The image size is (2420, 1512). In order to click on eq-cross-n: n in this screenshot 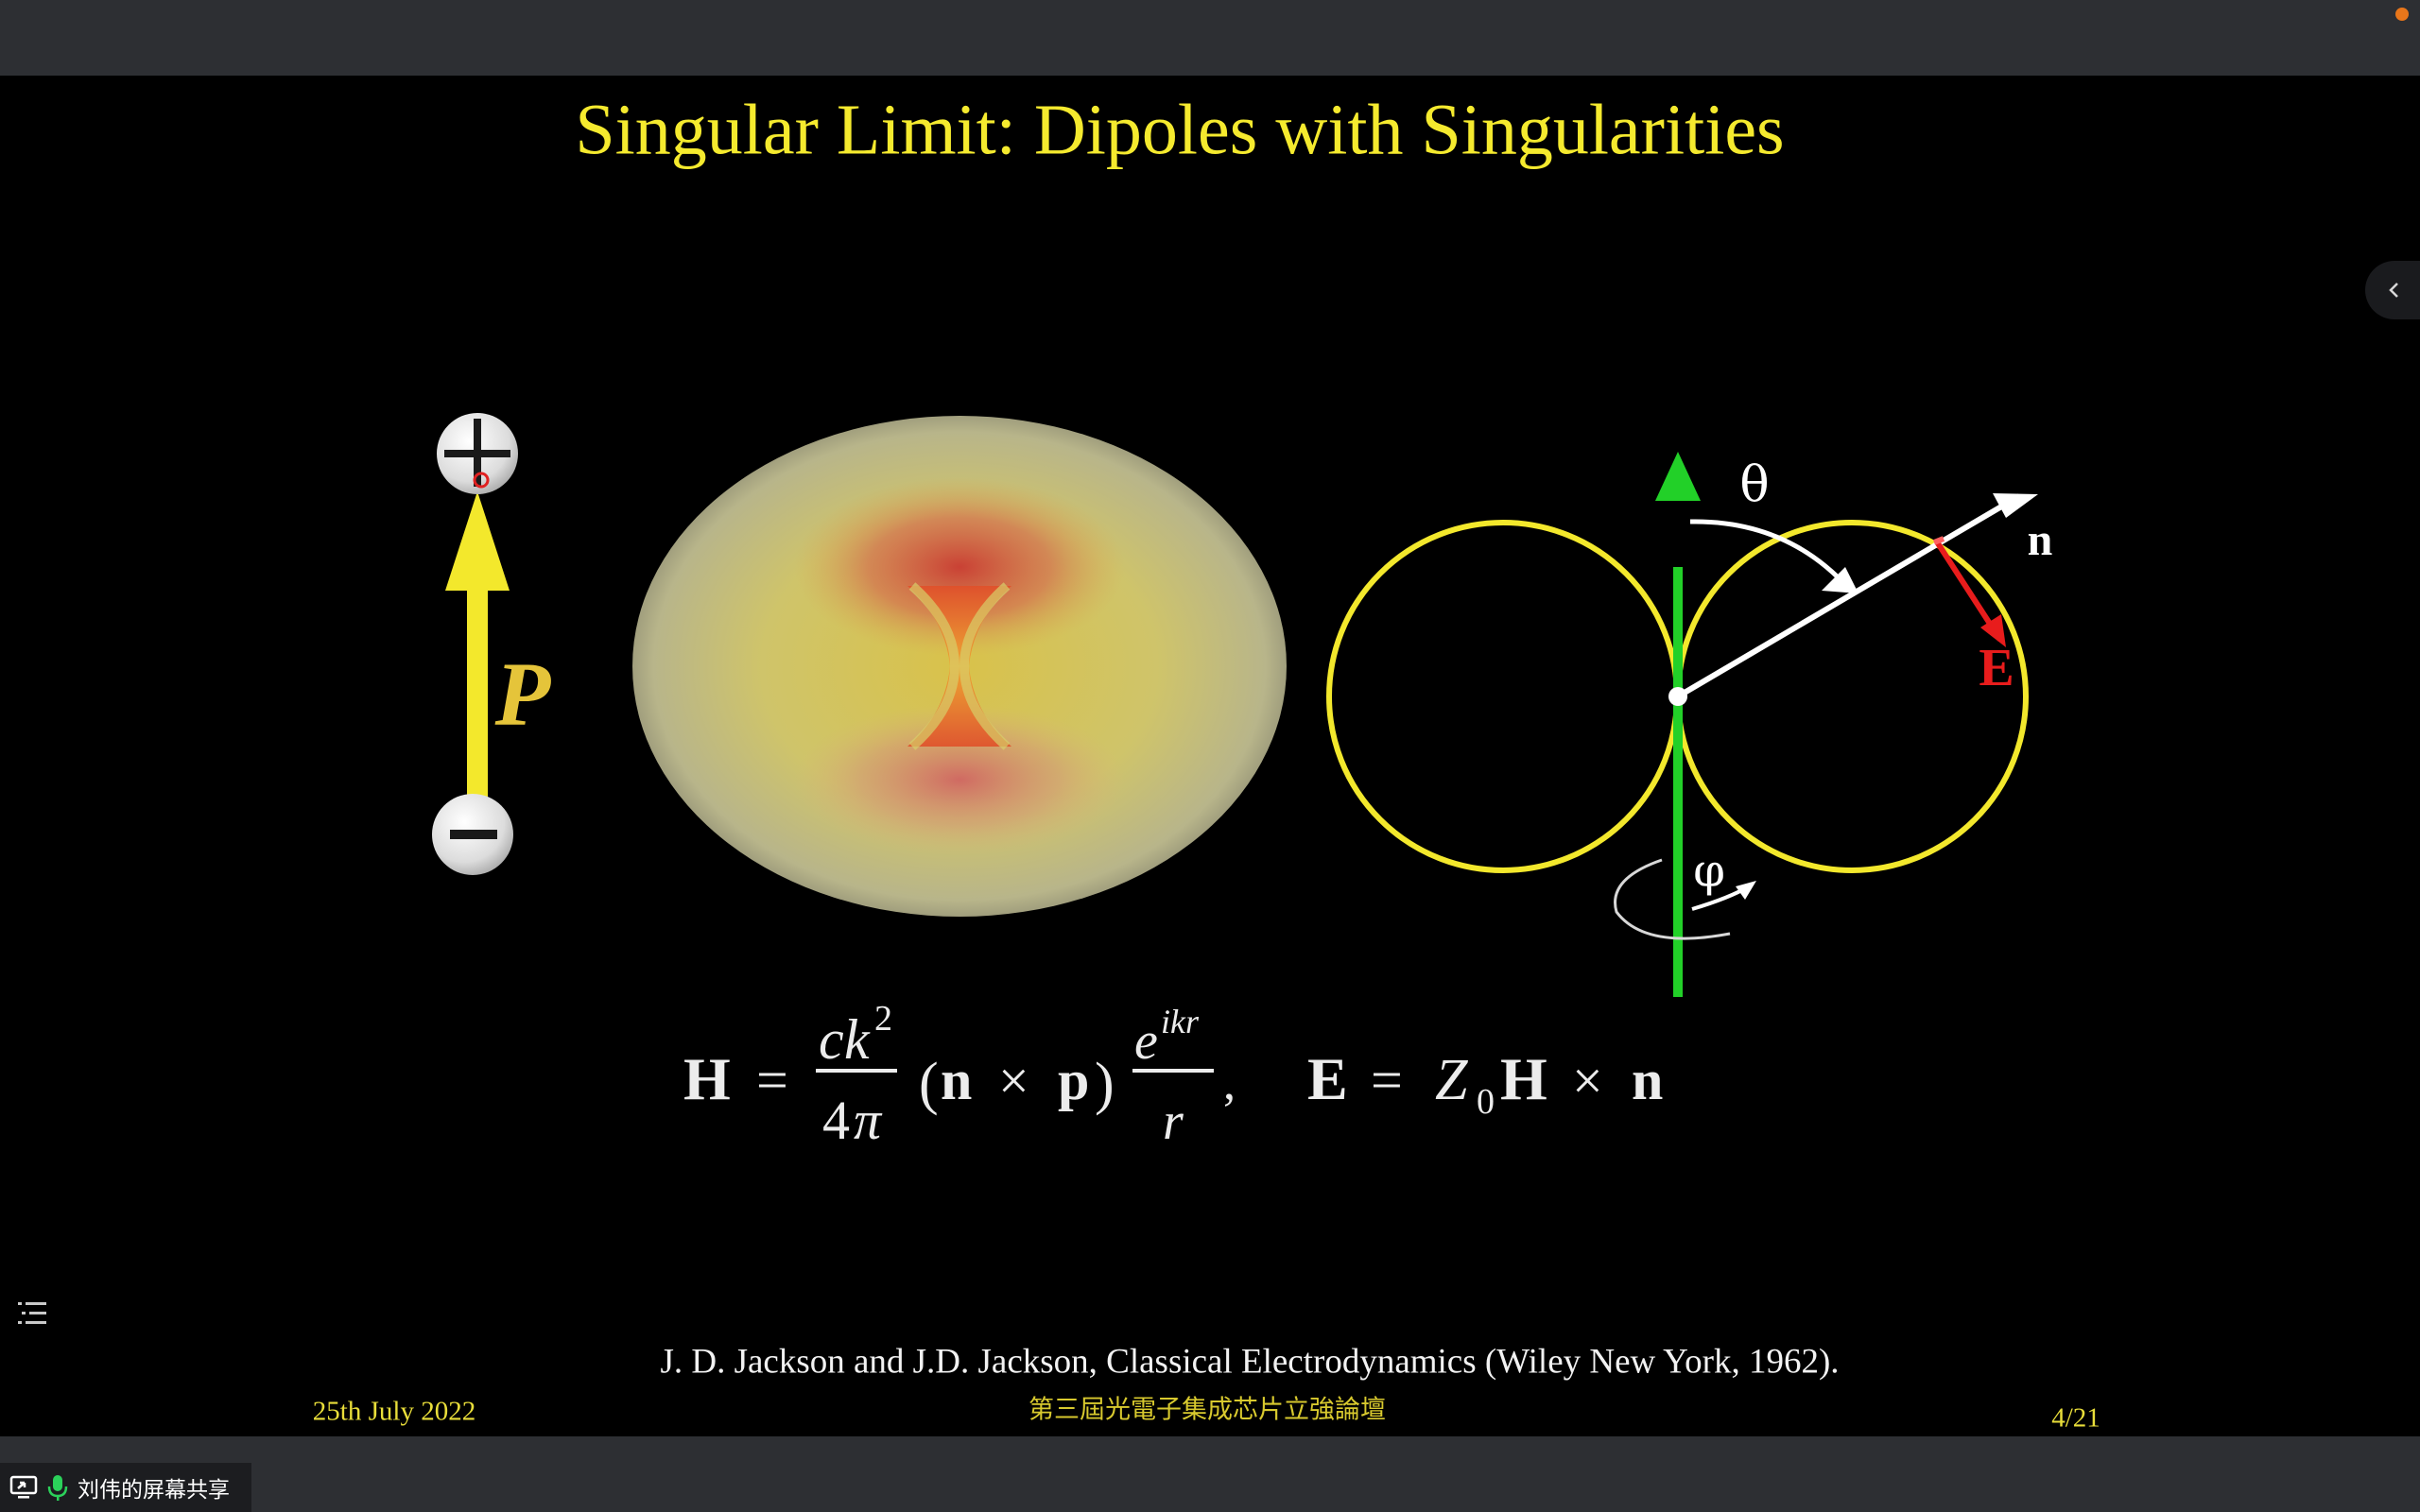, I will do `click(956, 1080)`.